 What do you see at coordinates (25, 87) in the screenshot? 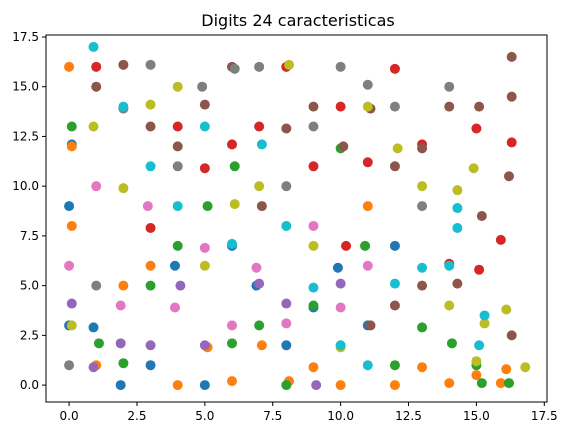
I see `y-tick-label: 15.0` at bounding box center [25, 87].